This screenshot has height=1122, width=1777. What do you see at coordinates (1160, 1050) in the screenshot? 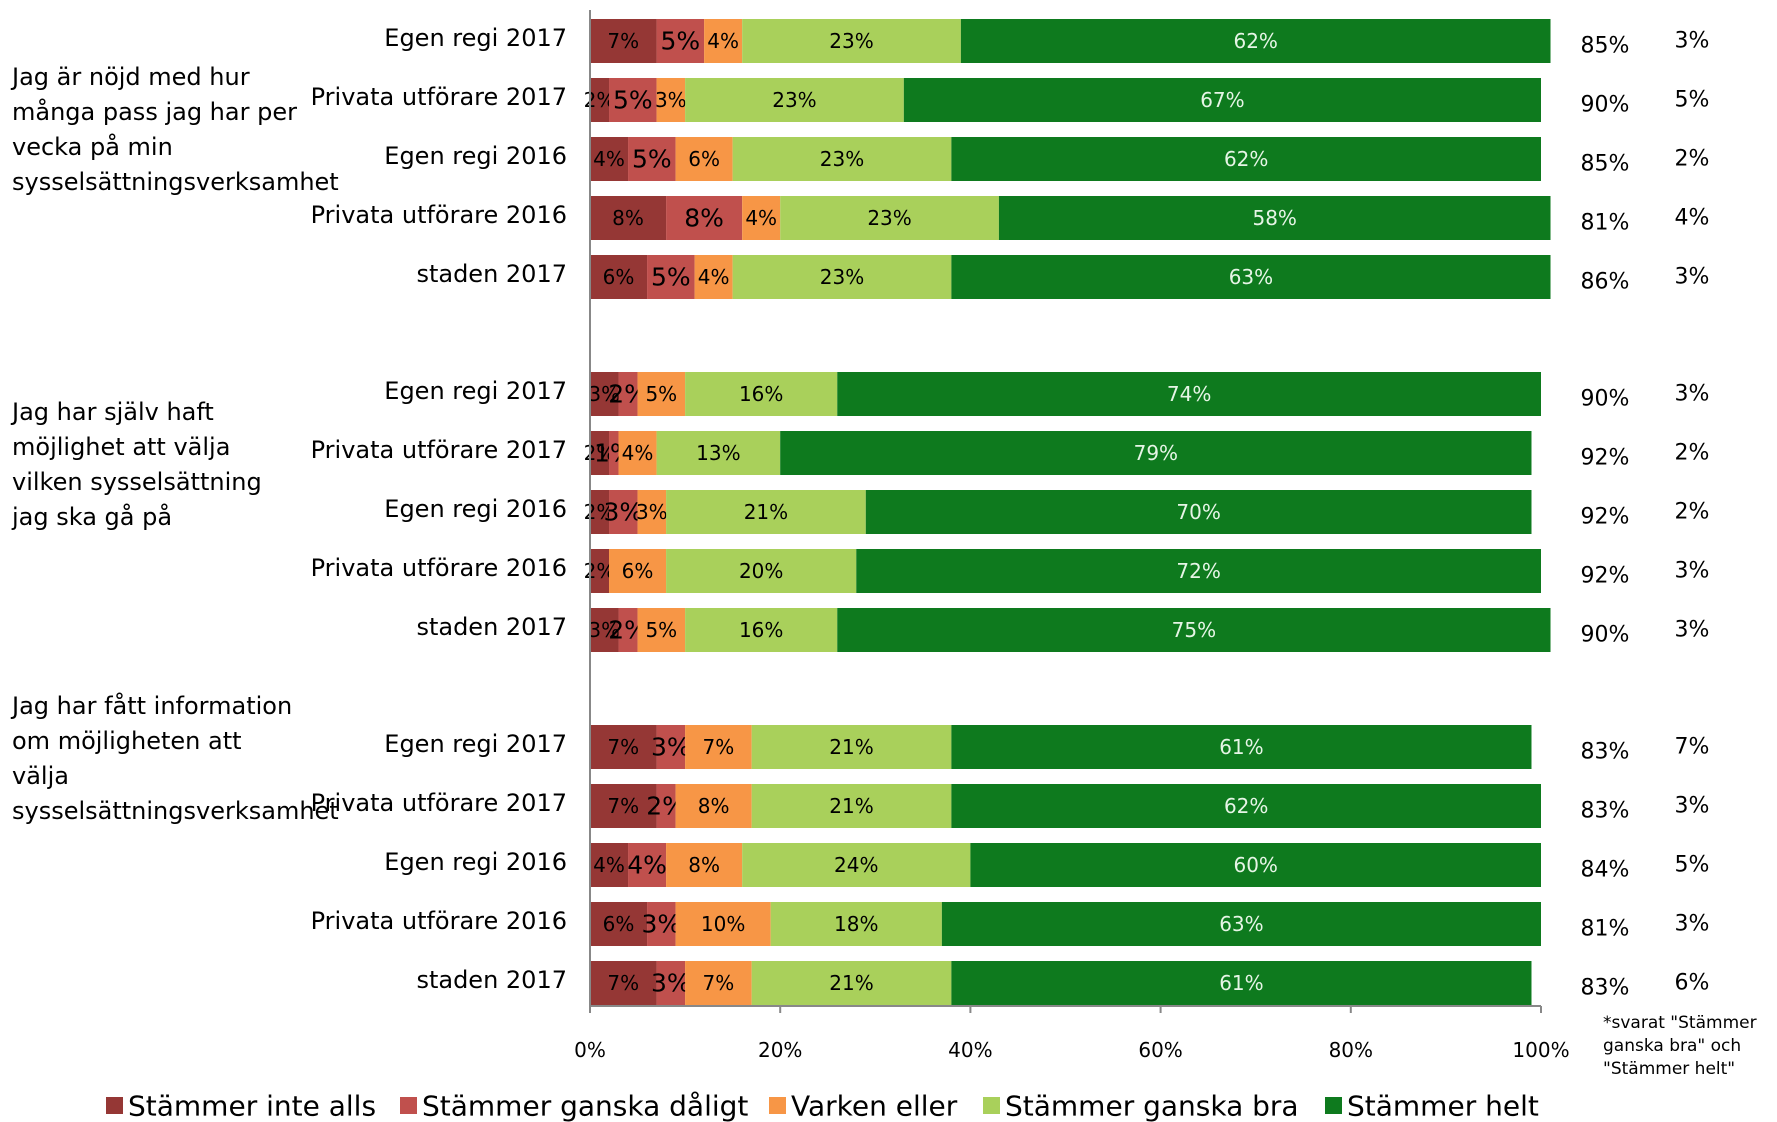
I see `x-tick-label: 60%` at bounding box center [1160, 1050].